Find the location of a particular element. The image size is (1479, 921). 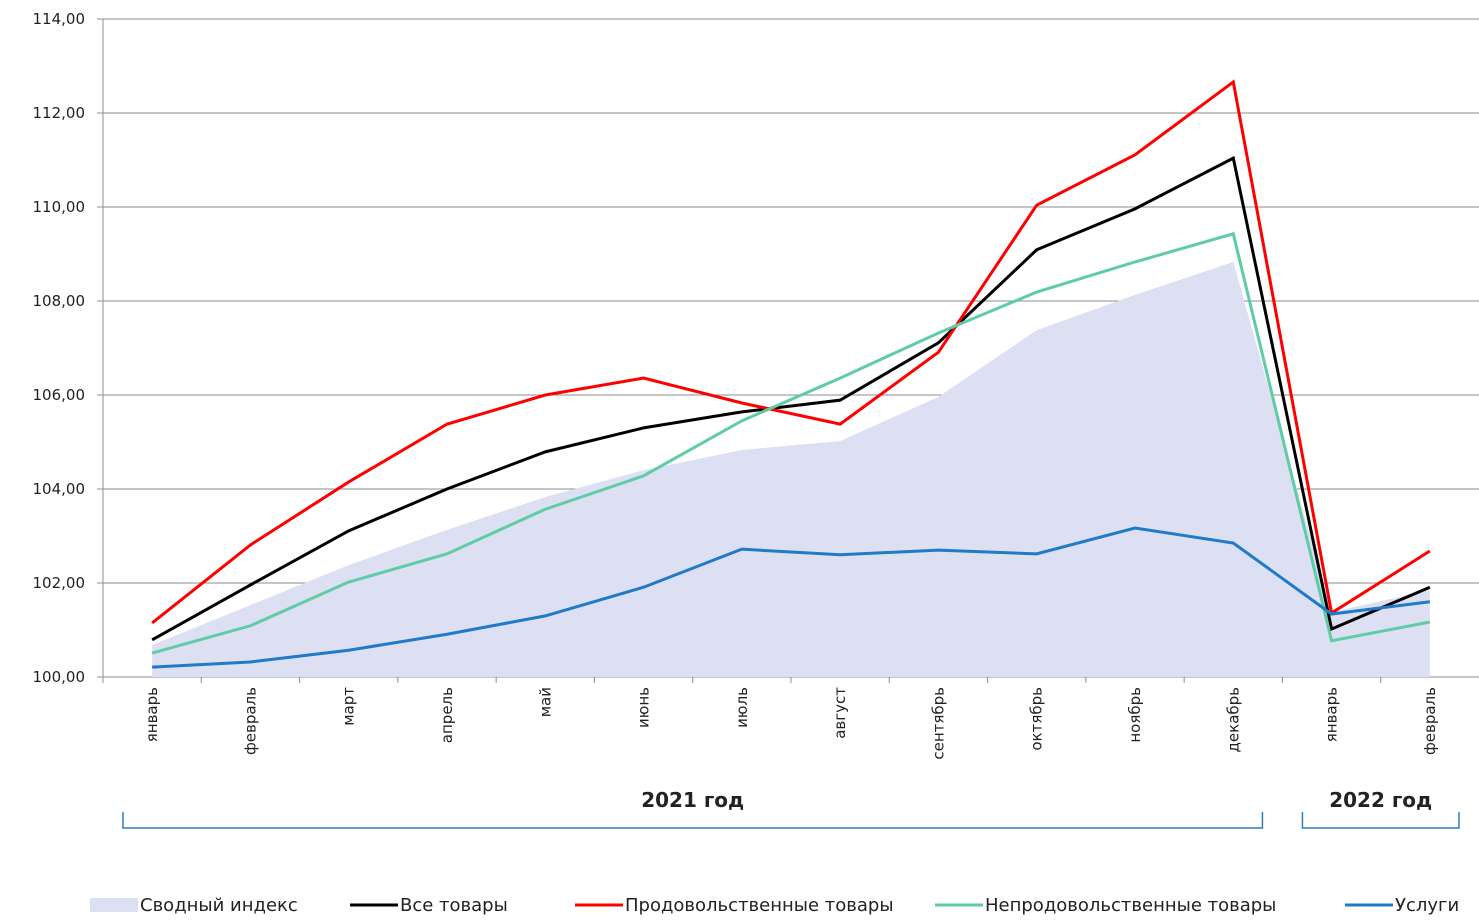

x-tick-label: декабрь is located at coordinates (1233, 719).